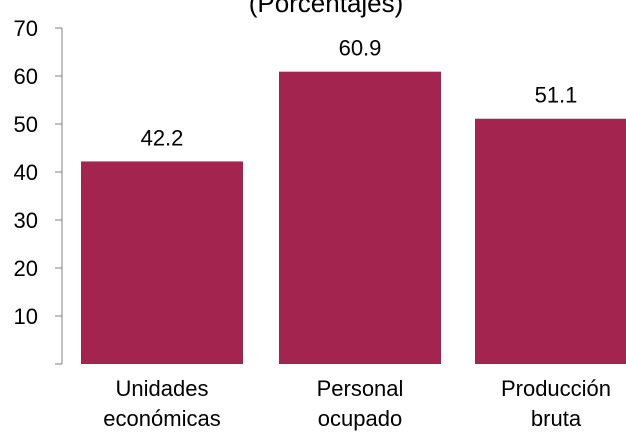 Image resolution: width=626 pixels, height=435 pixels. What do you see at coordinates (26, 28) in the screenshot?
I see `y-tick-label: 70` at bounding box center [26, 28].